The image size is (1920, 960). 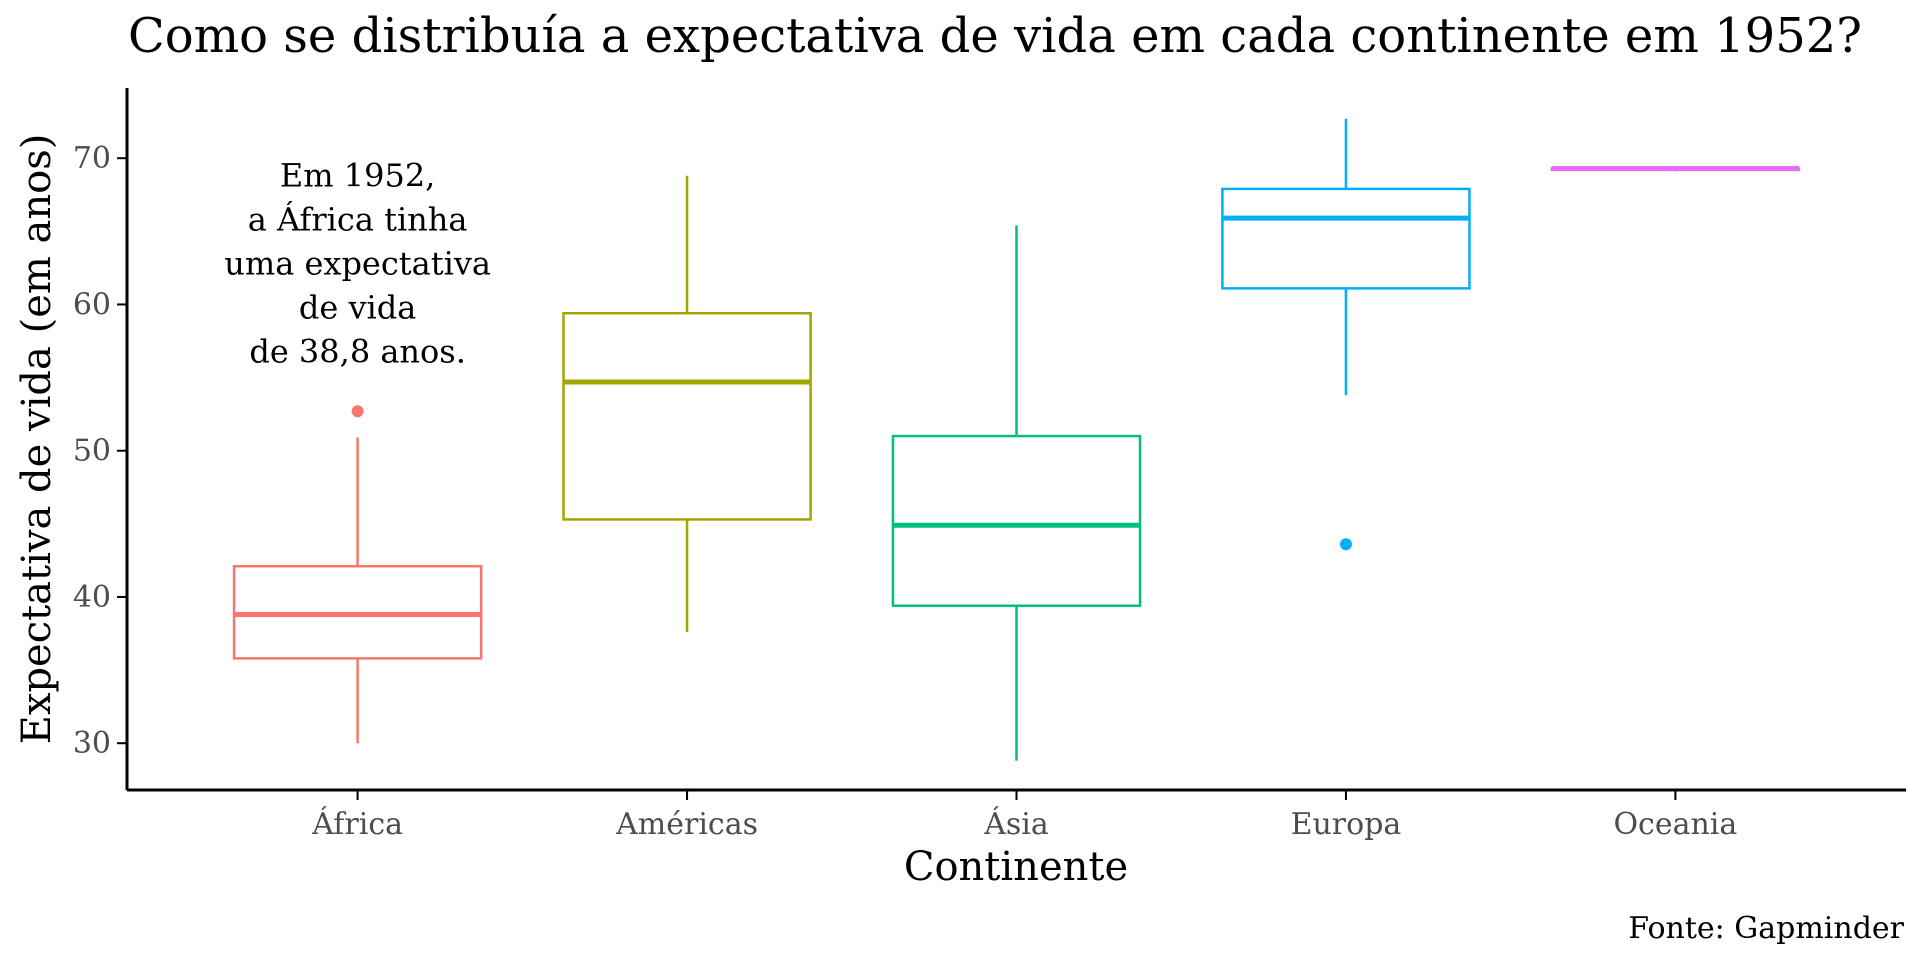 I want to click on annotation-line: a África tinha, so click(x=358, y=220).